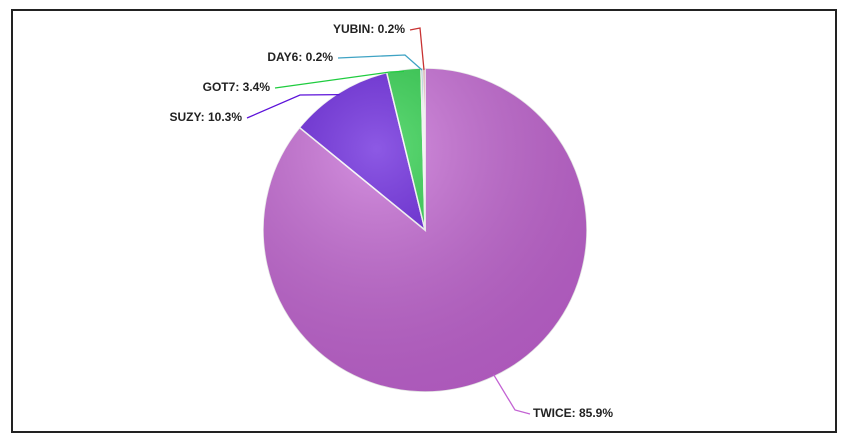  Describe the element at coordinates (252, 87) in the screenshot. I see `slice-value: : 3.4%` at that location.